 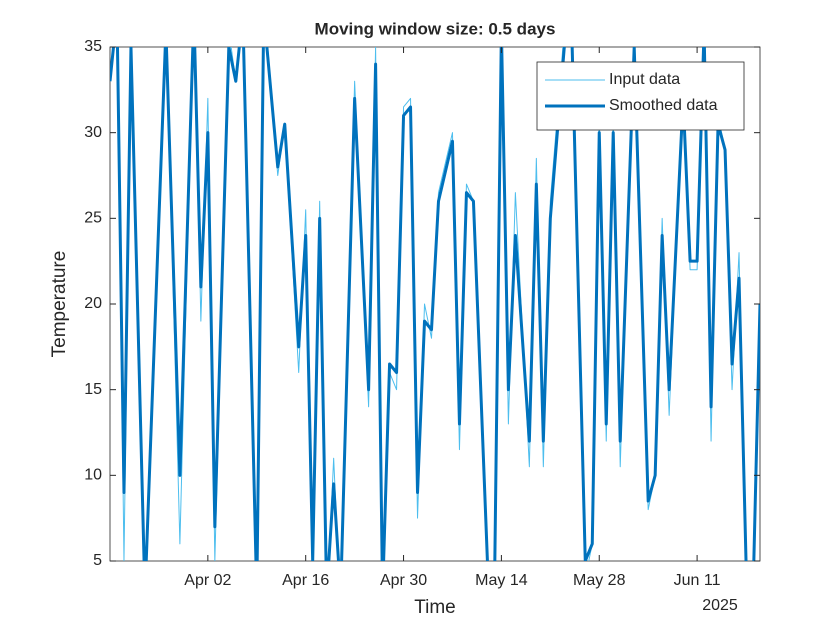 What do you see at coordinates (501, 580) in the screenshot?
I see `x-tick-label: May 14` at bounding box center [501, 580].